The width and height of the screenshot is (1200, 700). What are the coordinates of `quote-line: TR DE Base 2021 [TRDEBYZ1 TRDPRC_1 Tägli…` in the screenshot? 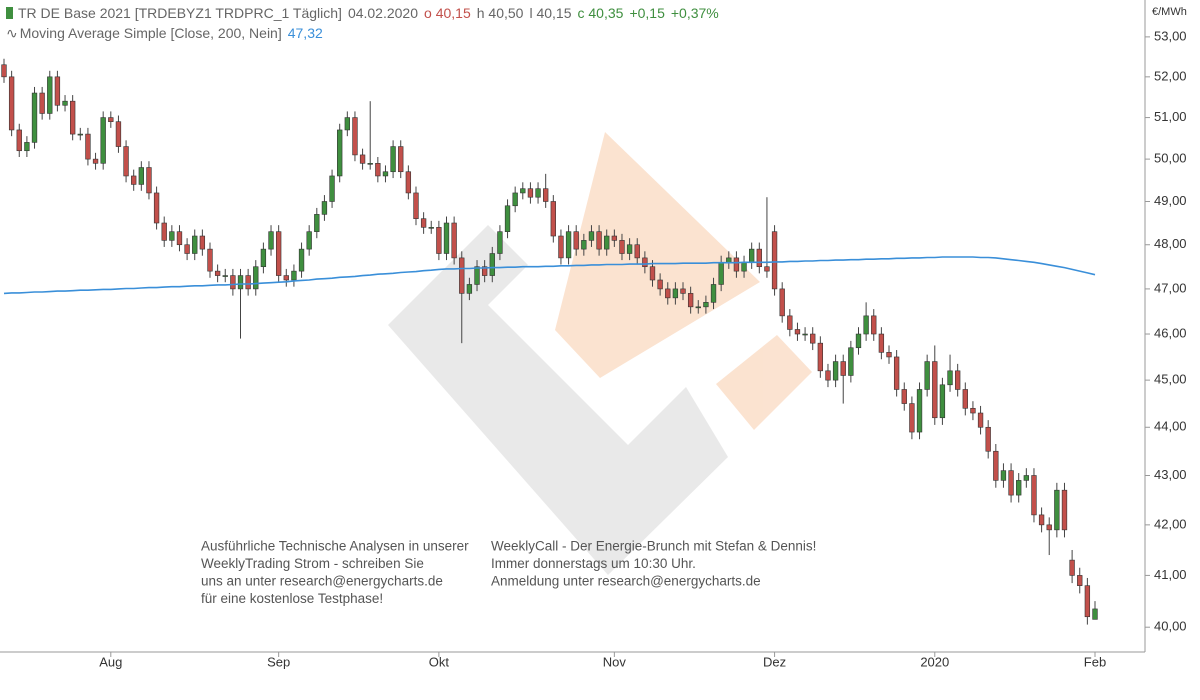 It's located at (365, 13).